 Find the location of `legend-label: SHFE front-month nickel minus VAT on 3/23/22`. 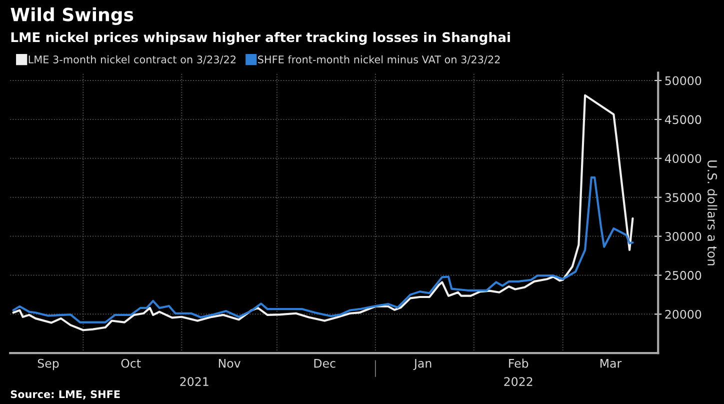

legend-label: SHFE front-month nickel minus VAT on 3/23/22 is located at coordinates (379, 59).